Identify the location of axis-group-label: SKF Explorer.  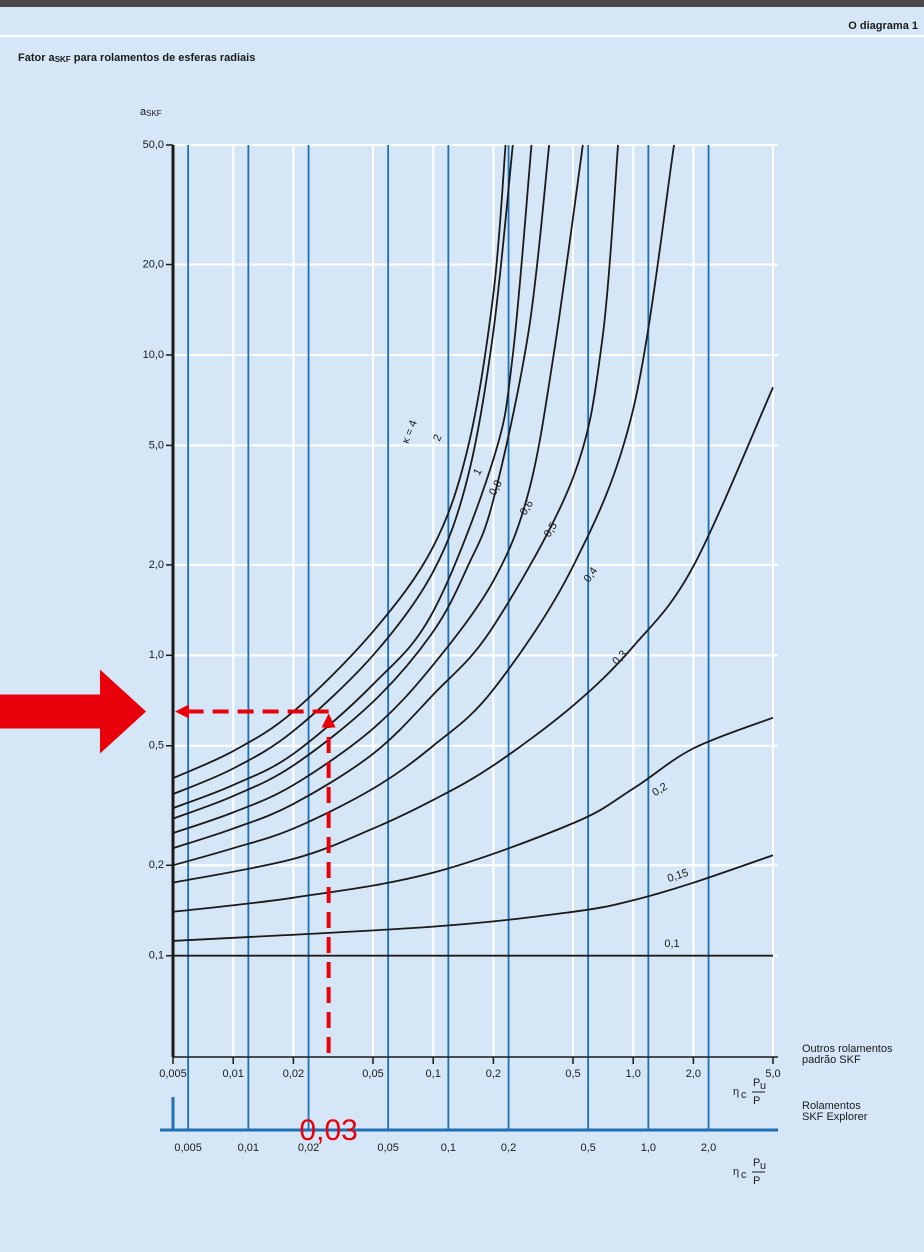
(835, 1117).